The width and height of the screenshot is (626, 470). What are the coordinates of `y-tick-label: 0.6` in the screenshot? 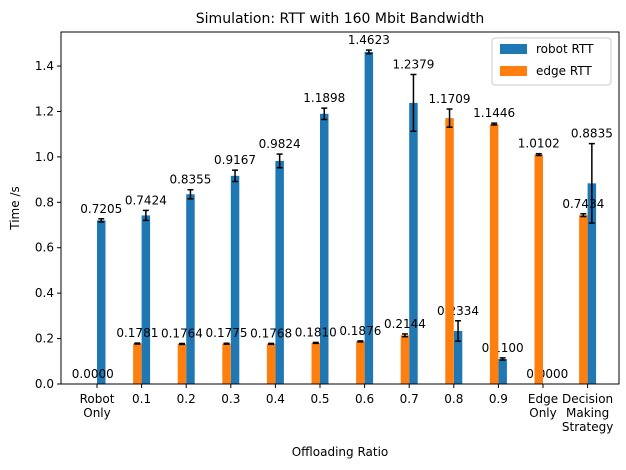 It's located at (44, 248).